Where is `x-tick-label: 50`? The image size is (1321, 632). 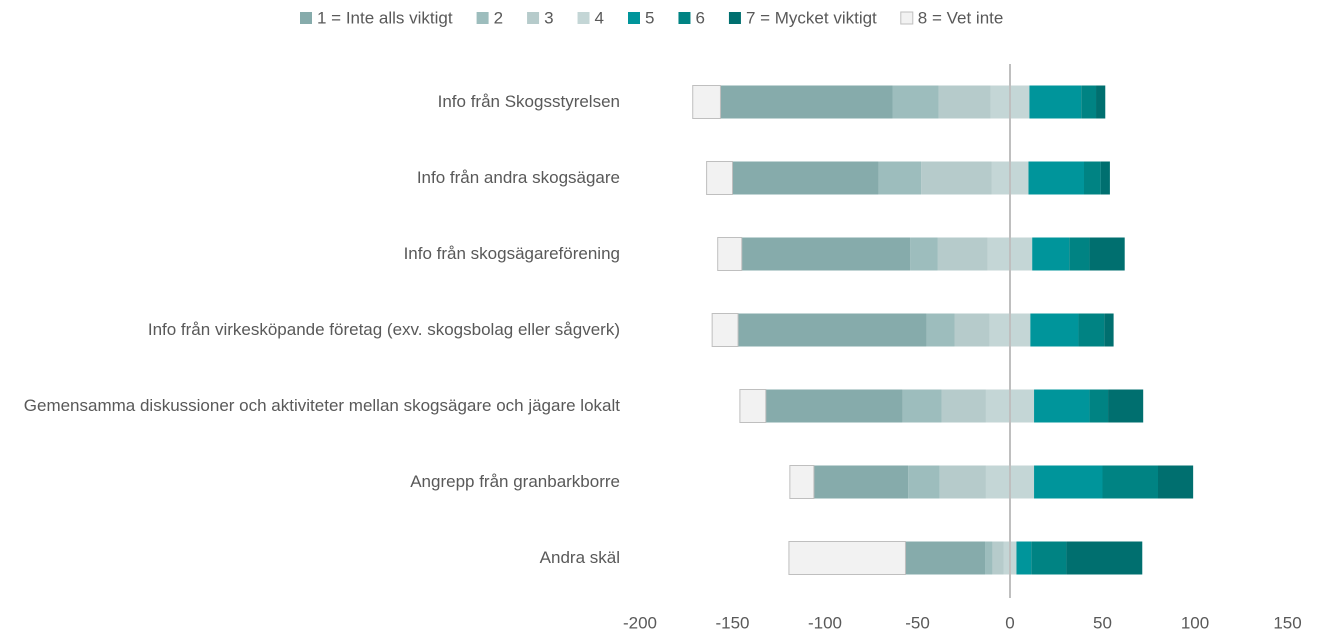 x-tick-label: 50 is located at coordinates (1102, 622).